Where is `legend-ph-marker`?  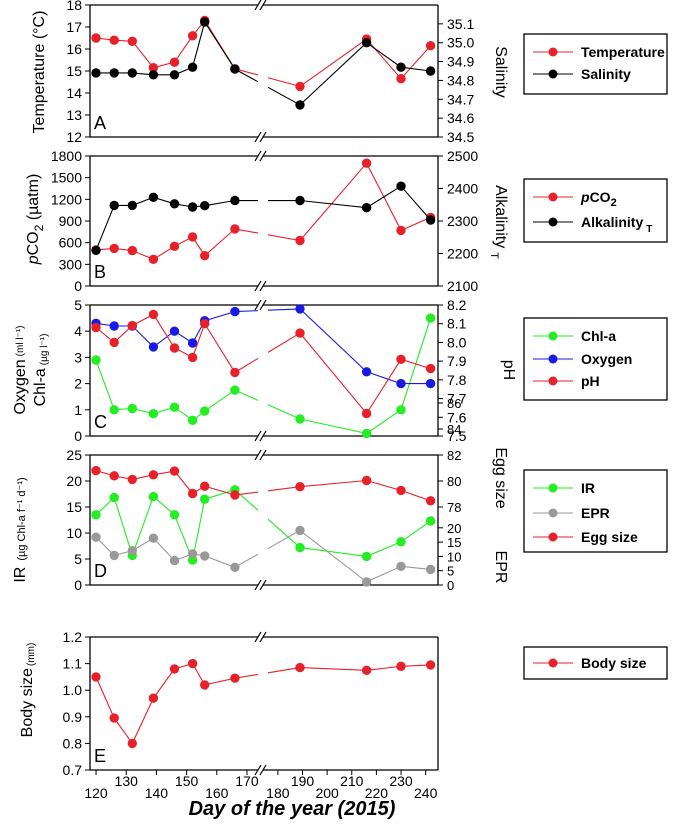
legend-ph-marker is located at coordinates (553, 381).